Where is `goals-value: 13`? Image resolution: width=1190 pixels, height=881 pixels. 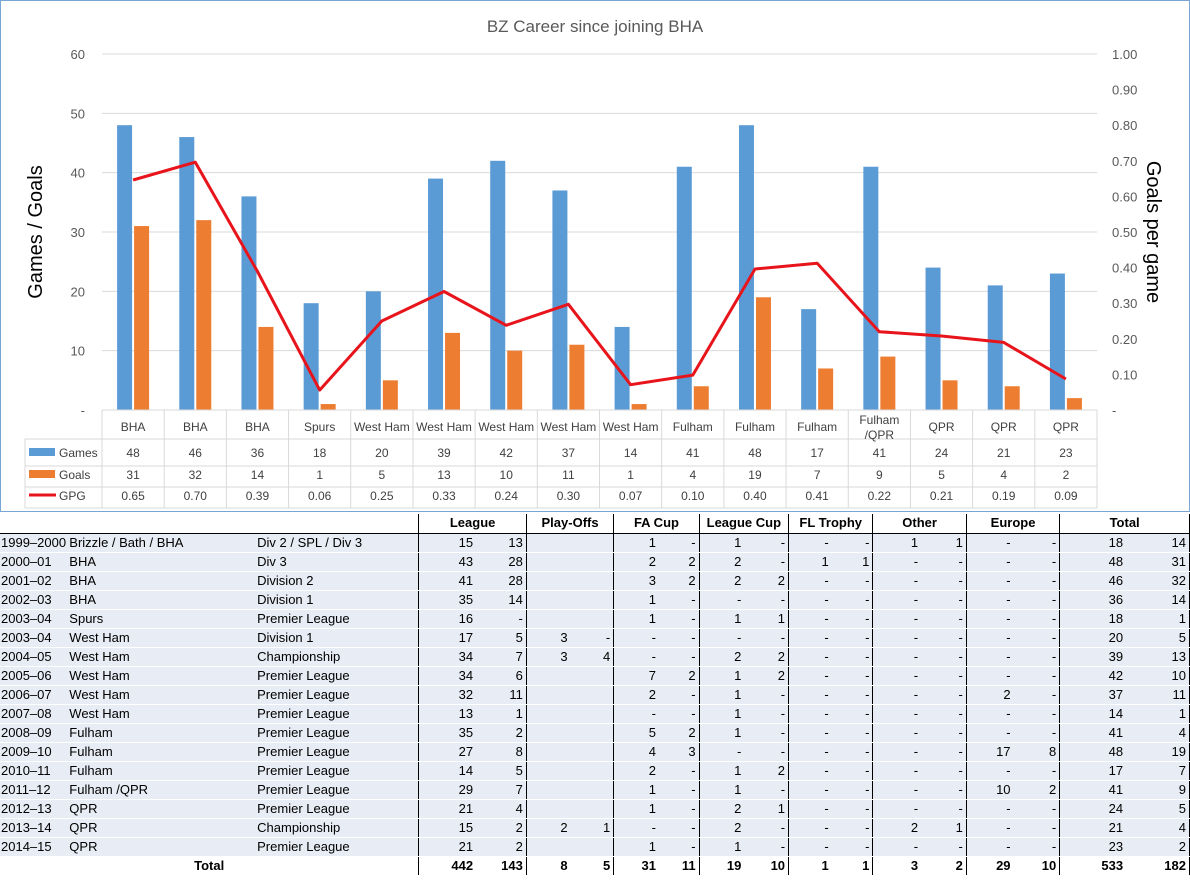
goals-value: 13 is located at coordinates (444, 475).